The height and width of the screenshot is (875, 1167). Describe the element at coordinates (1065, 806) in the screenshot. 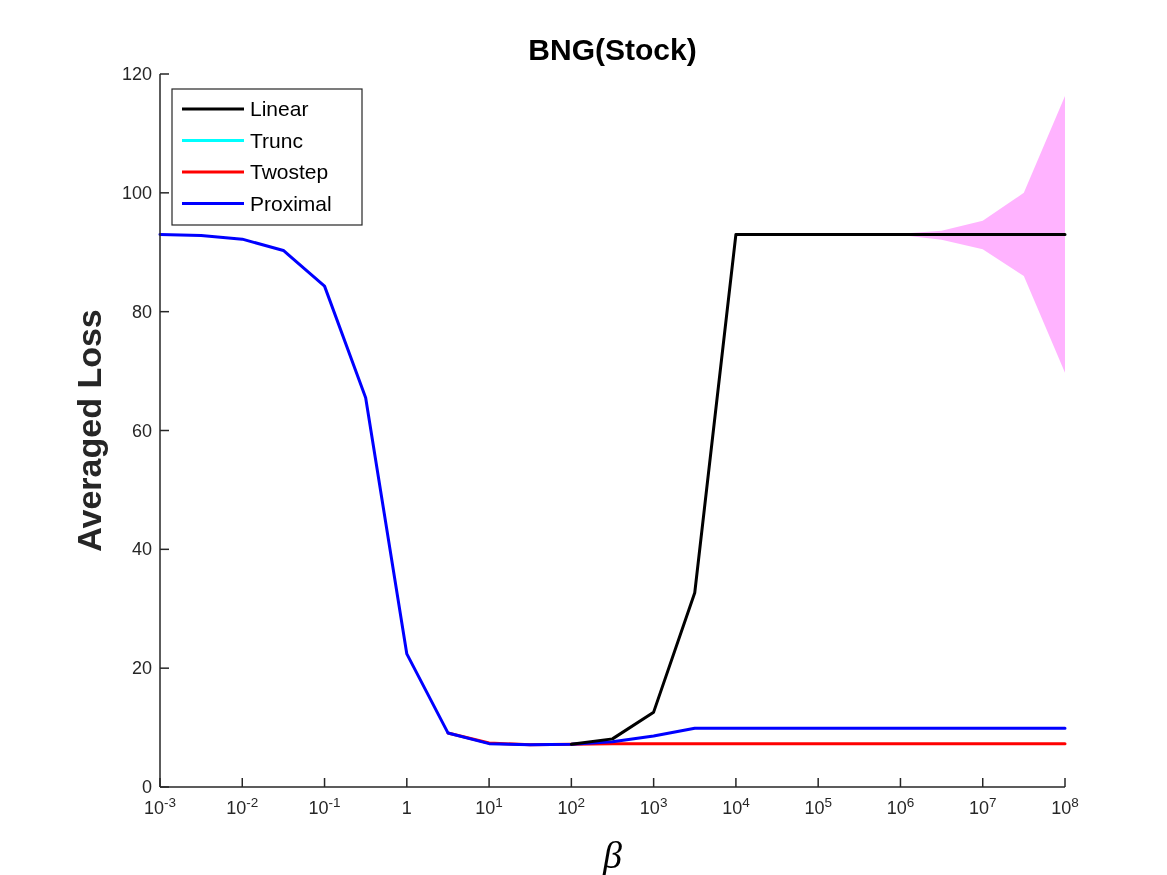

I see `x-tick-label: 10$^{8}$` at that location.